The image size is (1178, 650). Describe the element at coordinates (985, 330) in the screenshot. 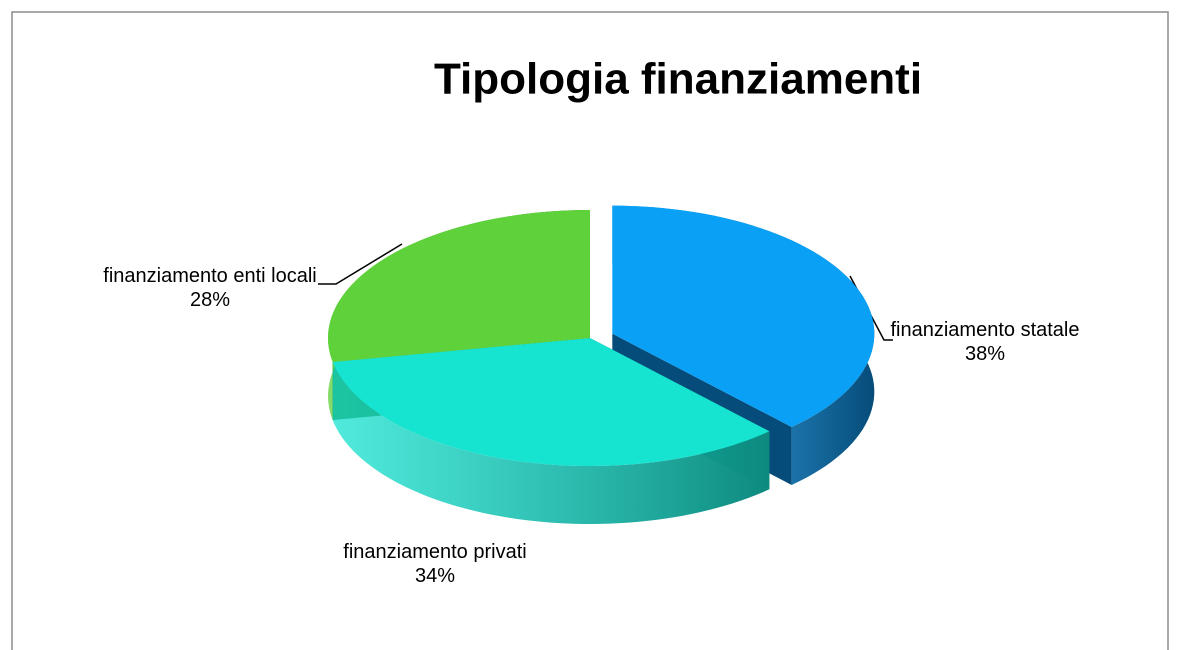

I see `label-category: finanziamento statale` at that location.